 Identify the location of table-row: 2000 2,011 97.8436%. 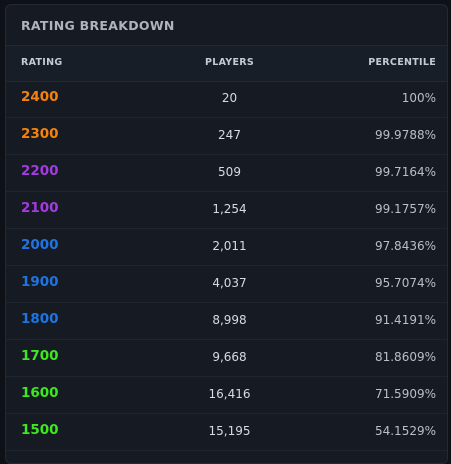
(226, 247).